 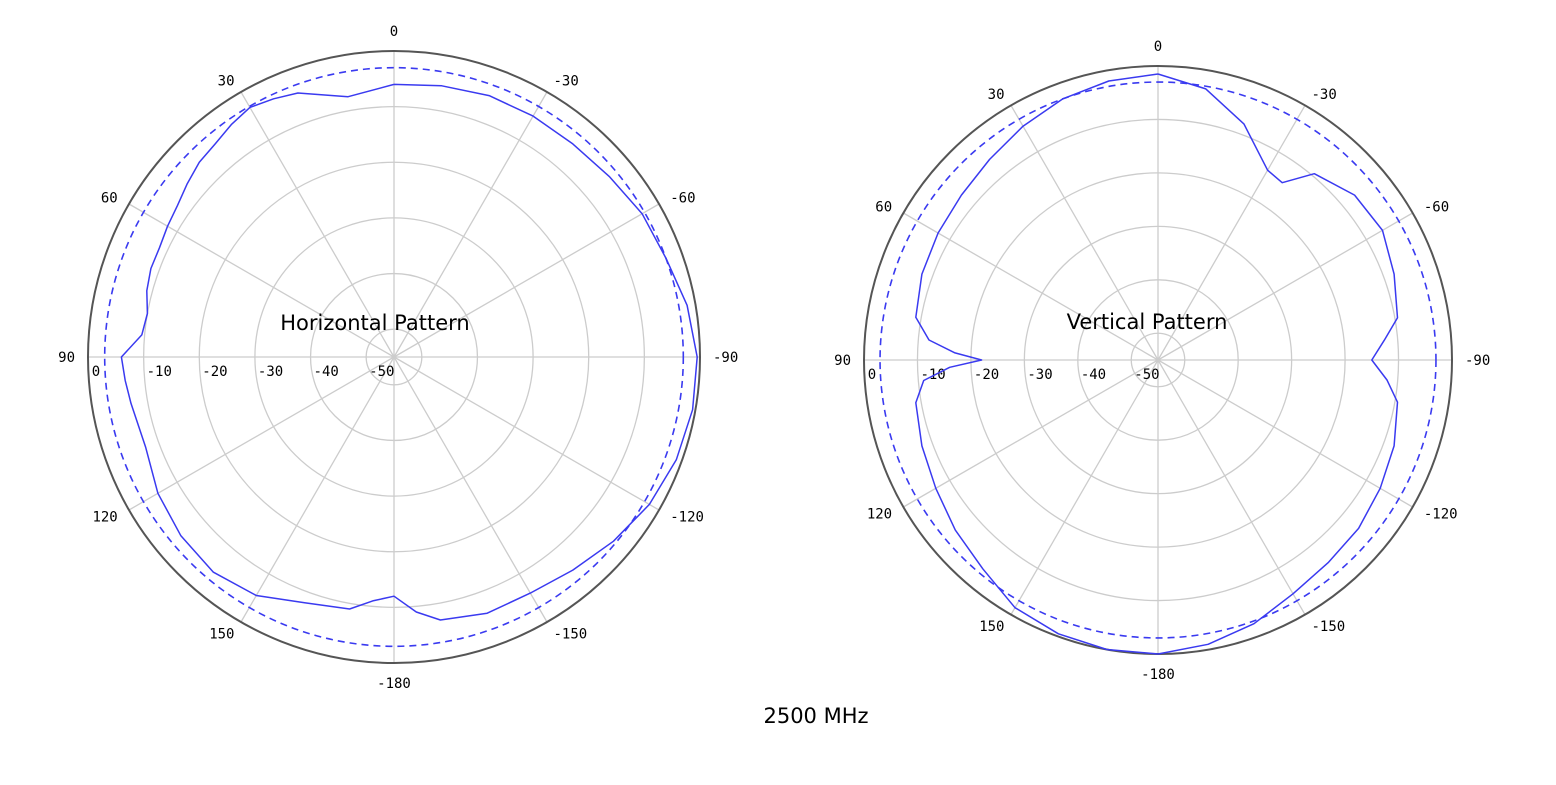 What do you see at coordinates (374, 323) in the screenshot?
I see `chart-title: Horizontal Pattern` at bounding box center [374, 323].